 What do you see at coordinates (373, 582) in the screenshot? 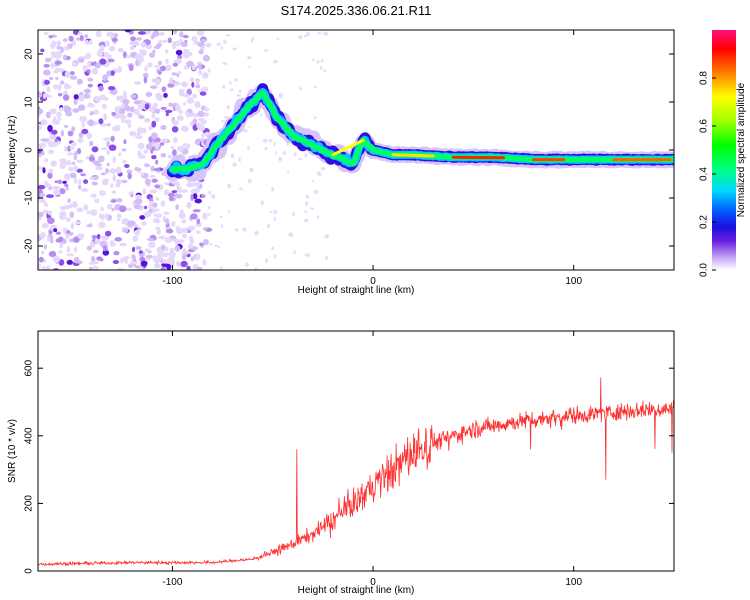
I see `snr-x-tick-label: 0` at bounding box center [373, 582].